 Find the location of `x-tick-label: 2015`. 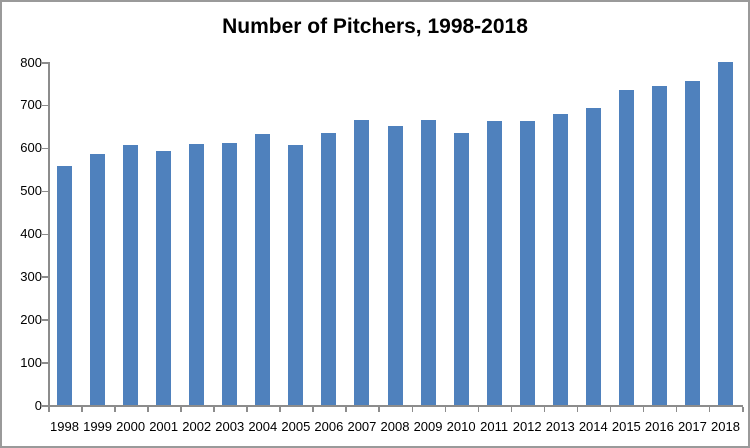

x-tick-label: 2015 is located at coordinates (626, 426).